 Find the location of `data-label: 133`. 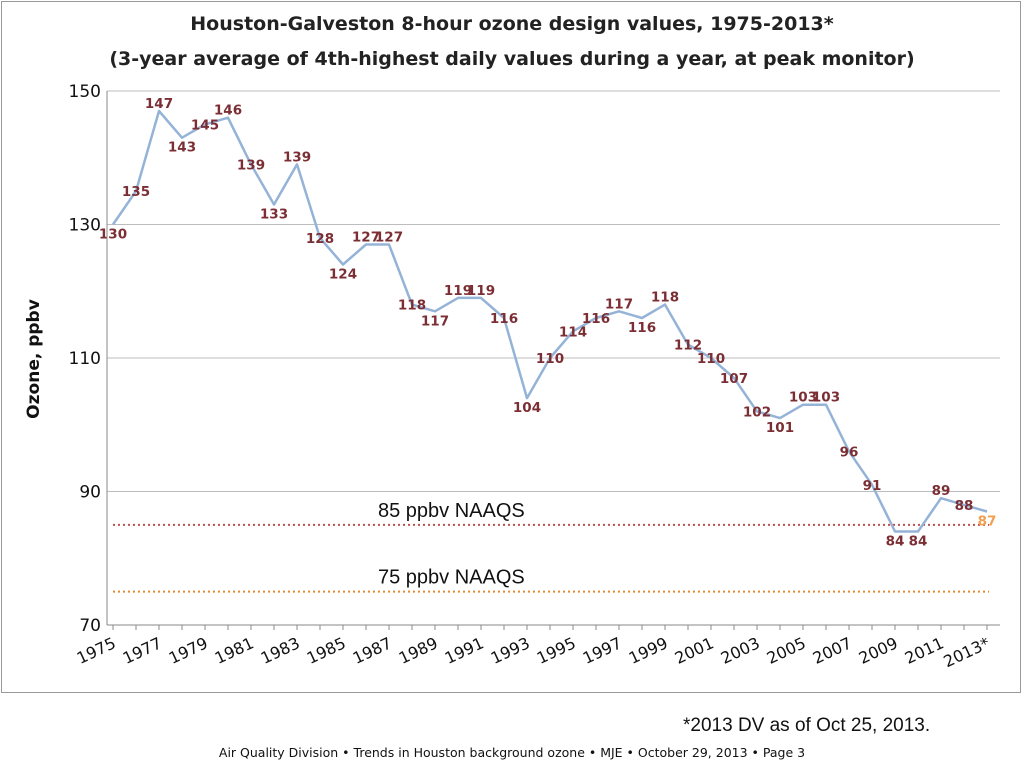

data-label: 133 is located at coordinates (274, 214).